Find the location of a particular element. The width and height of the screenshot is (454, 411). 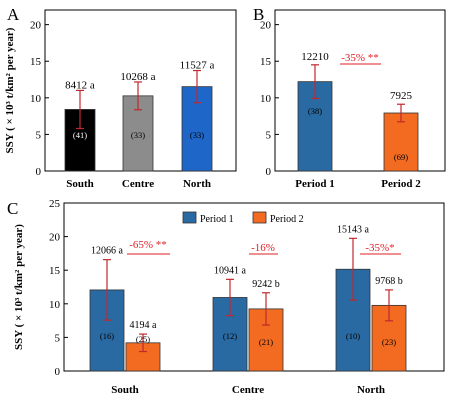

panel-c-change-annotation-1: -16% is located at coordinates (263, 248).